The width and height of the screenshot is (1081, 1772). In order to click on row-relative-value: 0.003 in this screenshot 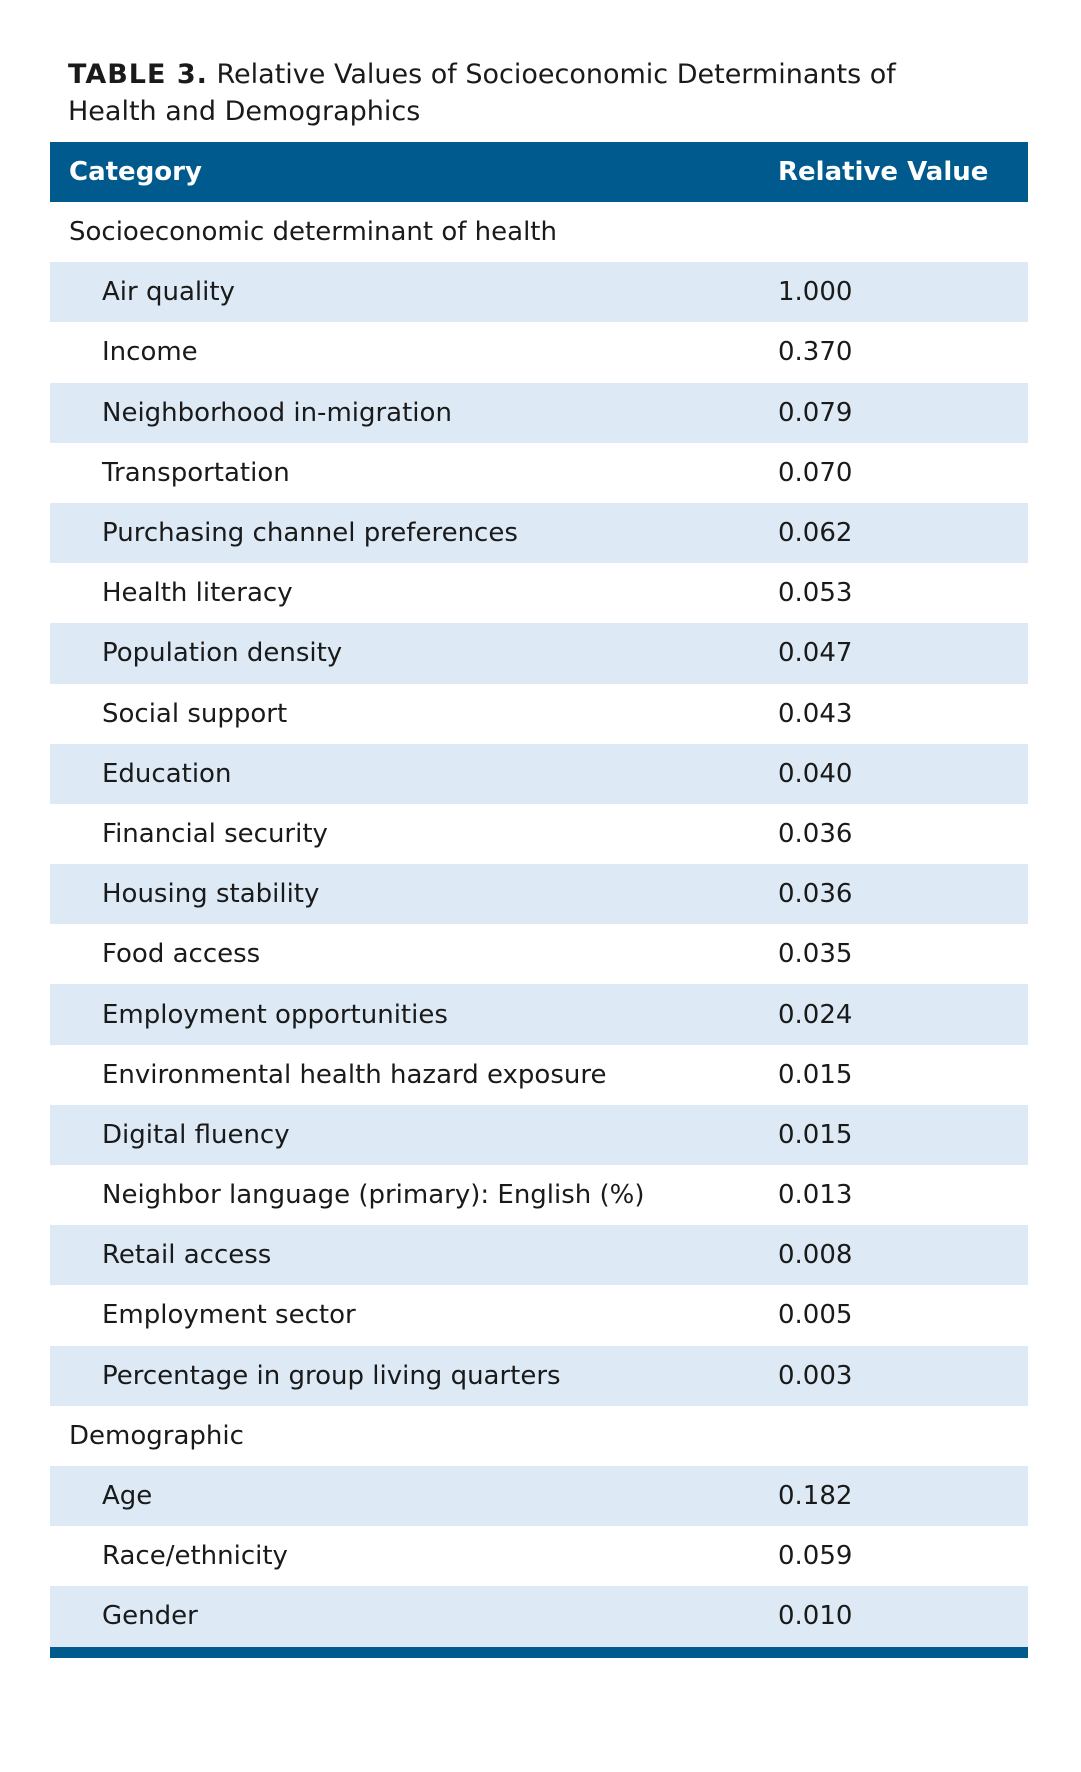, I will do `click(815, 1375)`.